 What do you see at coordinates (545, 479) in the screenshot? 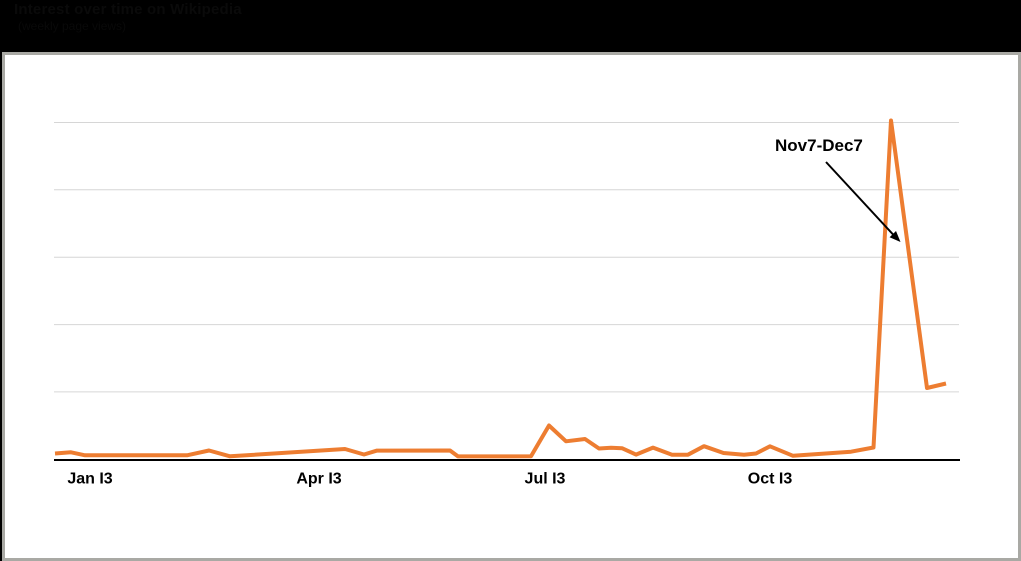
I see `svg-text: Jul I3` at bounding box center [545, 479].